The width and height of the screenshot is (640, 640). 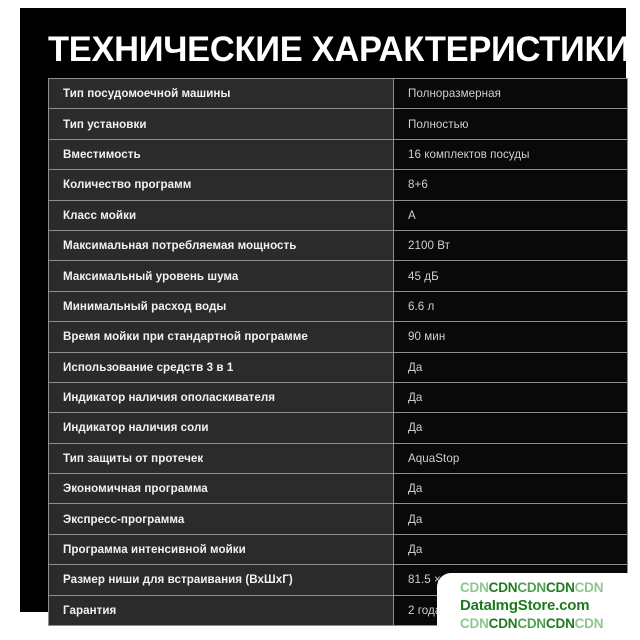 I want to click on spec-value-cell: A, so click(x=510, y=215).